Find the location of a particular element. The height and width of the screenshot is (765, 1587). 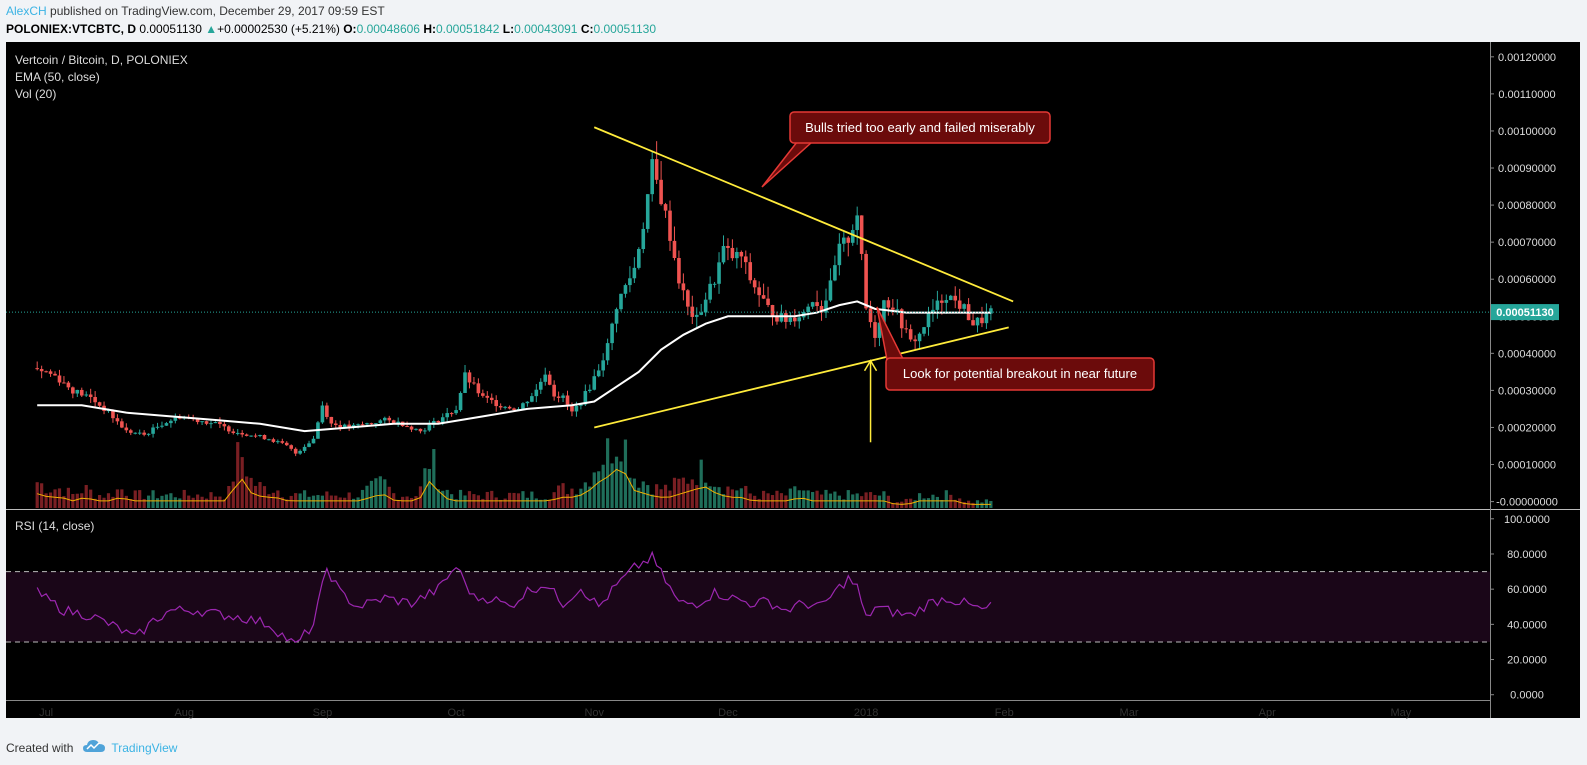

author-link: AlexCH is located at coordinates (26, 11).